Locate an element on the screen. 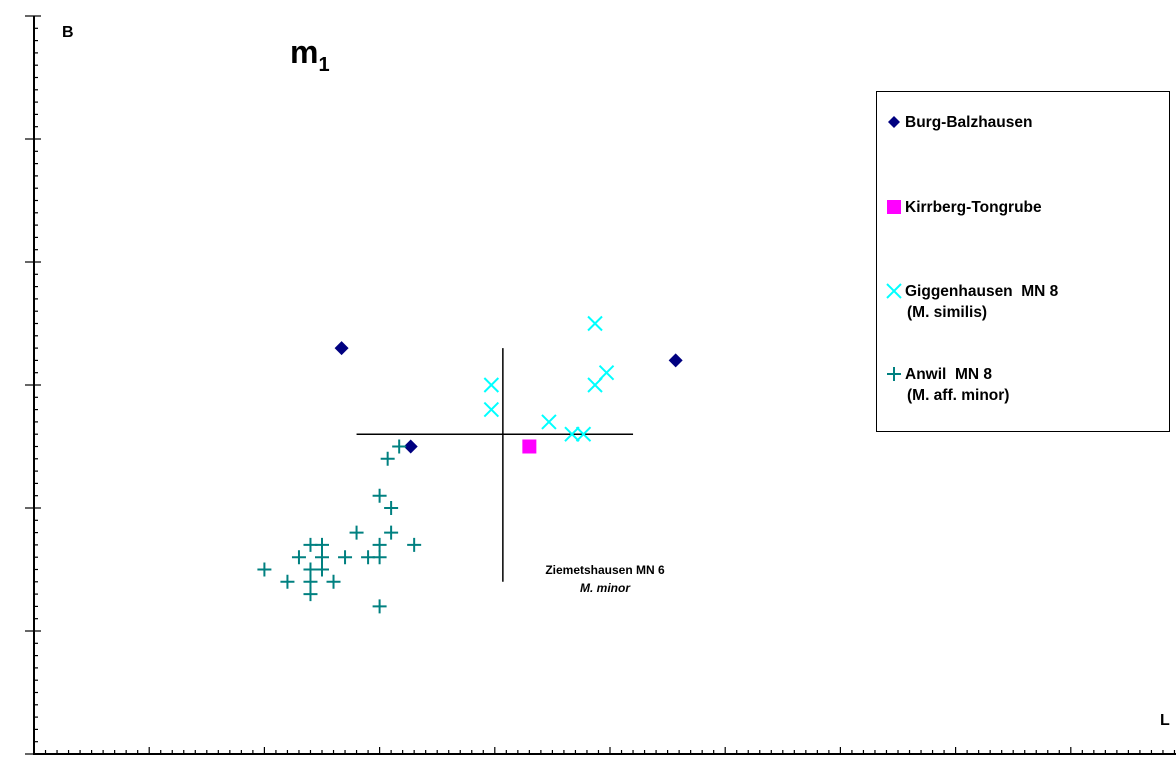  title-subscript: 1 is located at coordinates (324, 65).